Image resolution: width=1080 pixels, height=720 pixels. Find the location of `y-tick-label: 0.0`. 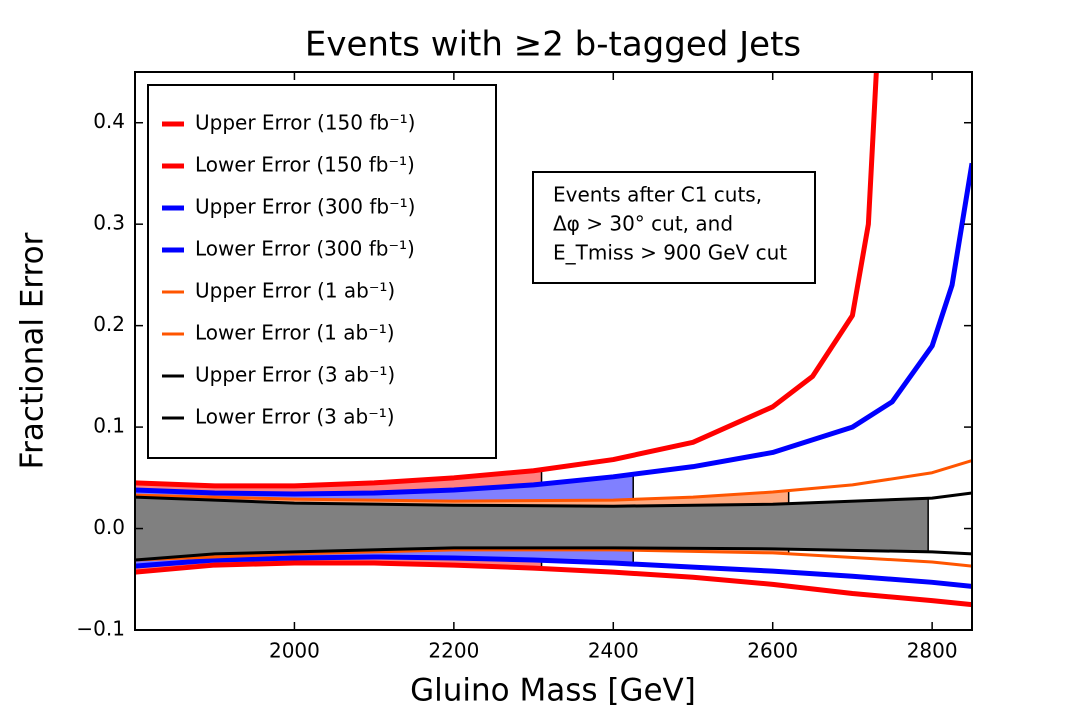

y-tick-label: 0.0 is located at coordinates (109, 527).